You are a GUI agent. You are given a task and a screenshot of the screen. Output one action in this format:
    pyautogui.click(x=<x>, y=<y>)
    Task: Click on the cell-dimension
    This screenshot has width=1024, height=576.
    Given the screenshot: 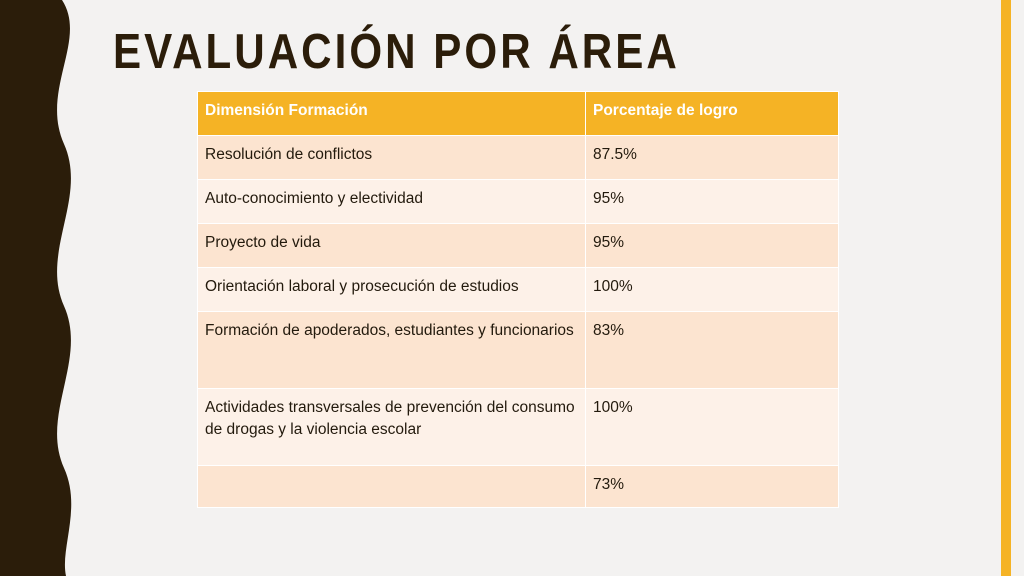 What is the action you would take?
    pyautogui.click(x=391, y=486)
    